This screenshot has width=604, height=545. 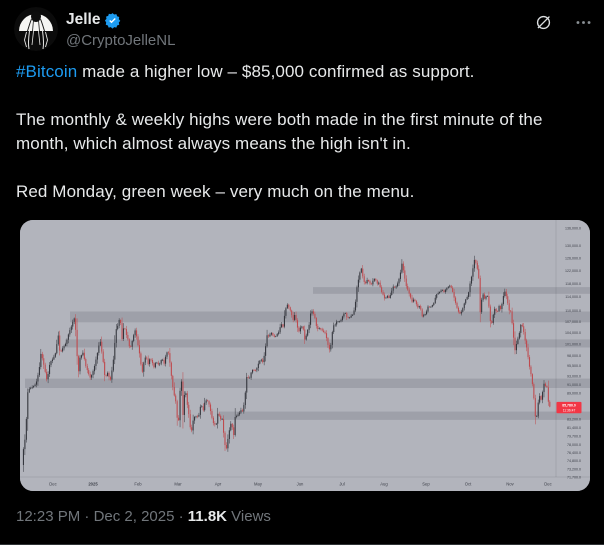 I want to click on time-tick-label: Feb, so click(x=138, y=484).